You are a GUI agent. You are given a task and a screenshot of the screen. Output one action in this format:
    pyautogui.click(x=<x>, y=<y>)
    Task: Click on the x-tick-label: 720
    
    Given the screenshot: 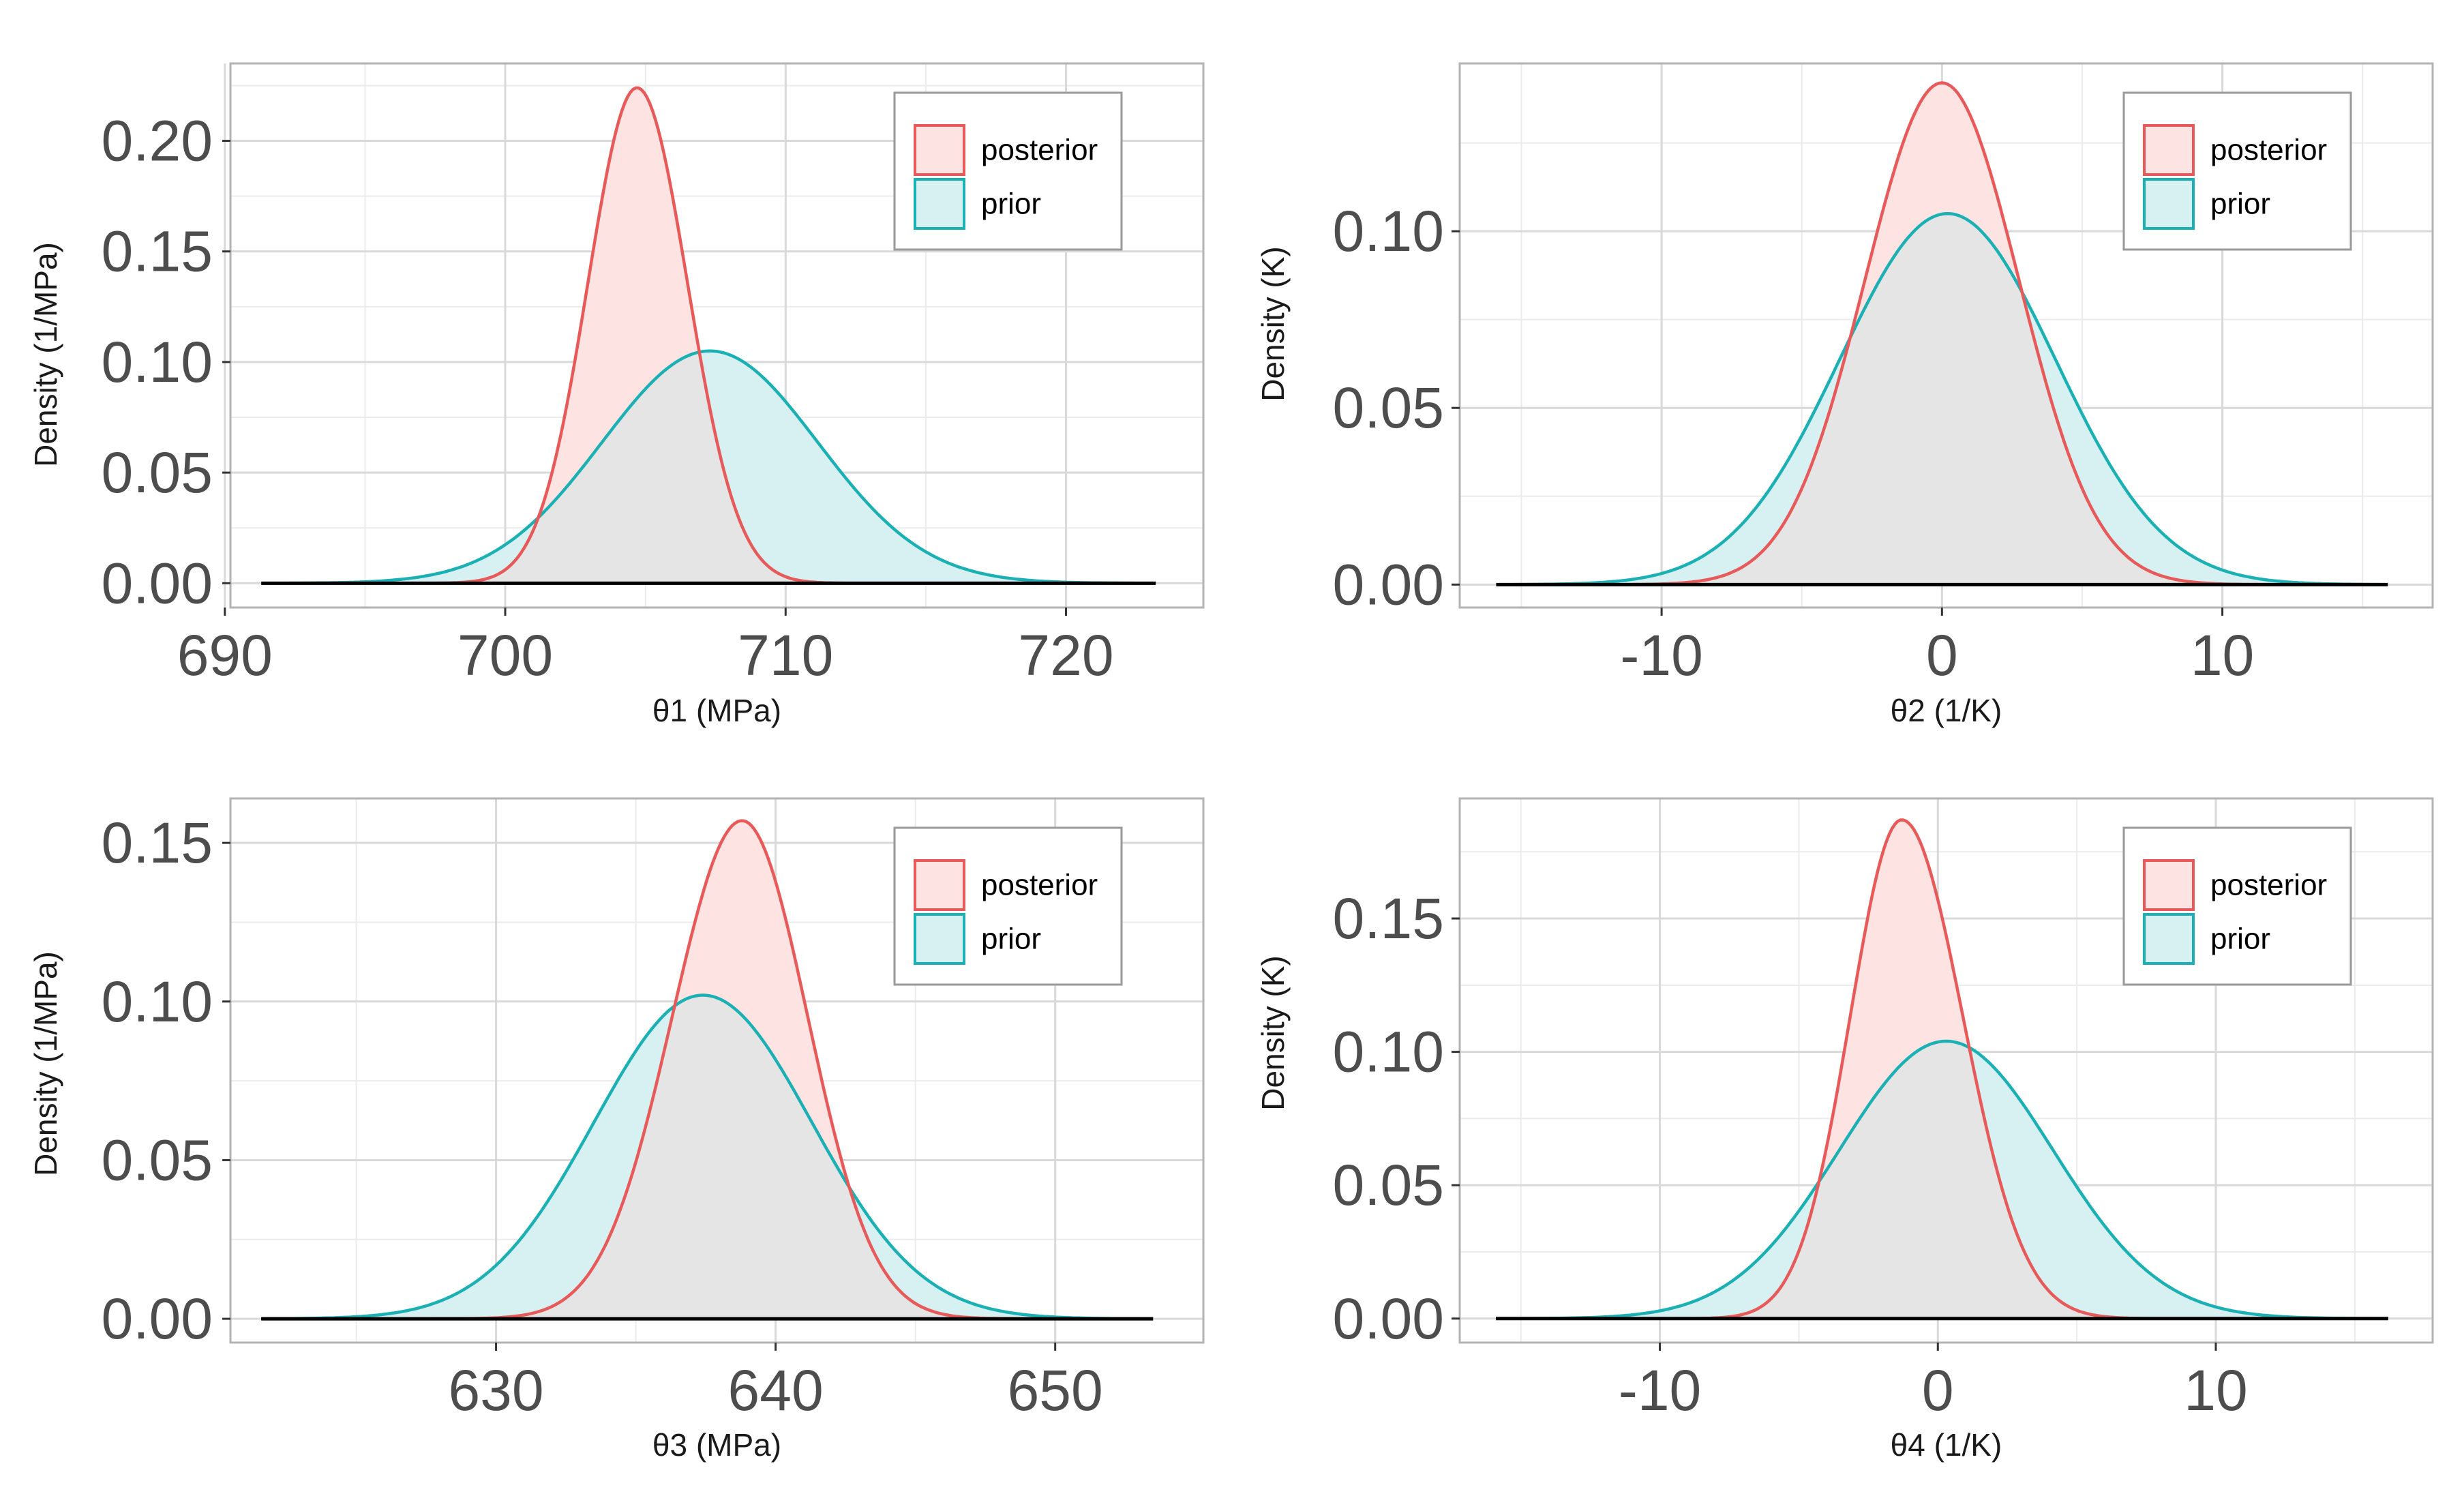 What is the action you would take?
    pyautogui.click(x=1065, y=655)
    